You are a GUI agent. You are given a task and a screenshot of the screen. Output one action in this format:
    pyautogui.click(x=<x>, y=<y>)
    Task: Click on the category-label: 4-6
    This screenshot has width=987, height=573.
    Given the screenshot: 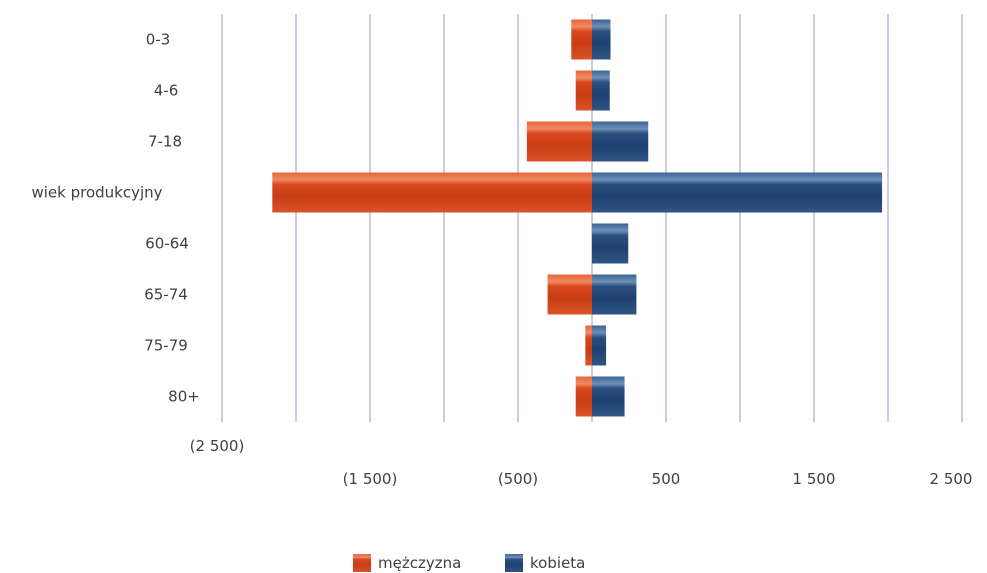 What is the action you would take?
    pyautogui.click(x=166, y=91)
    